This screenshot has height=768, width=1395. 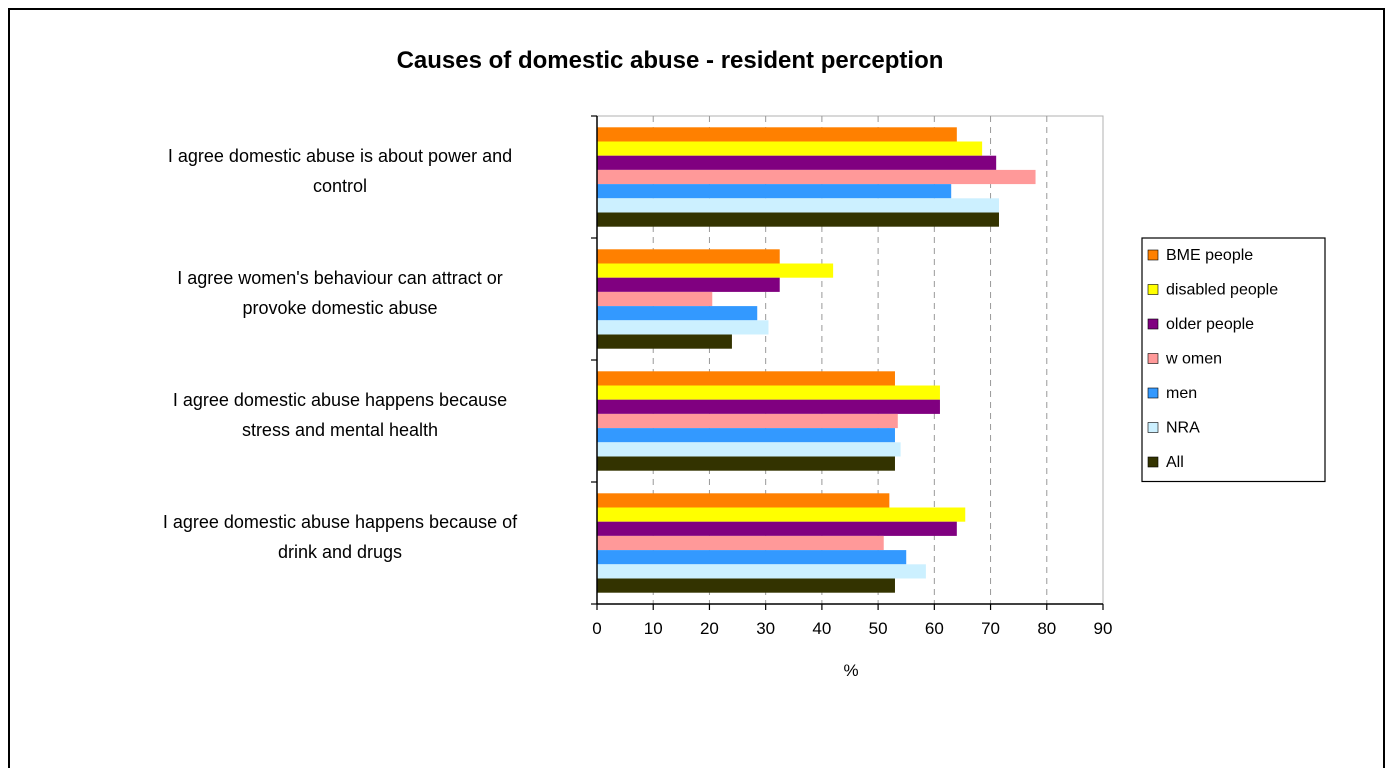 I want to click on x-tick-label: 90, so click(x=1103, y=628).